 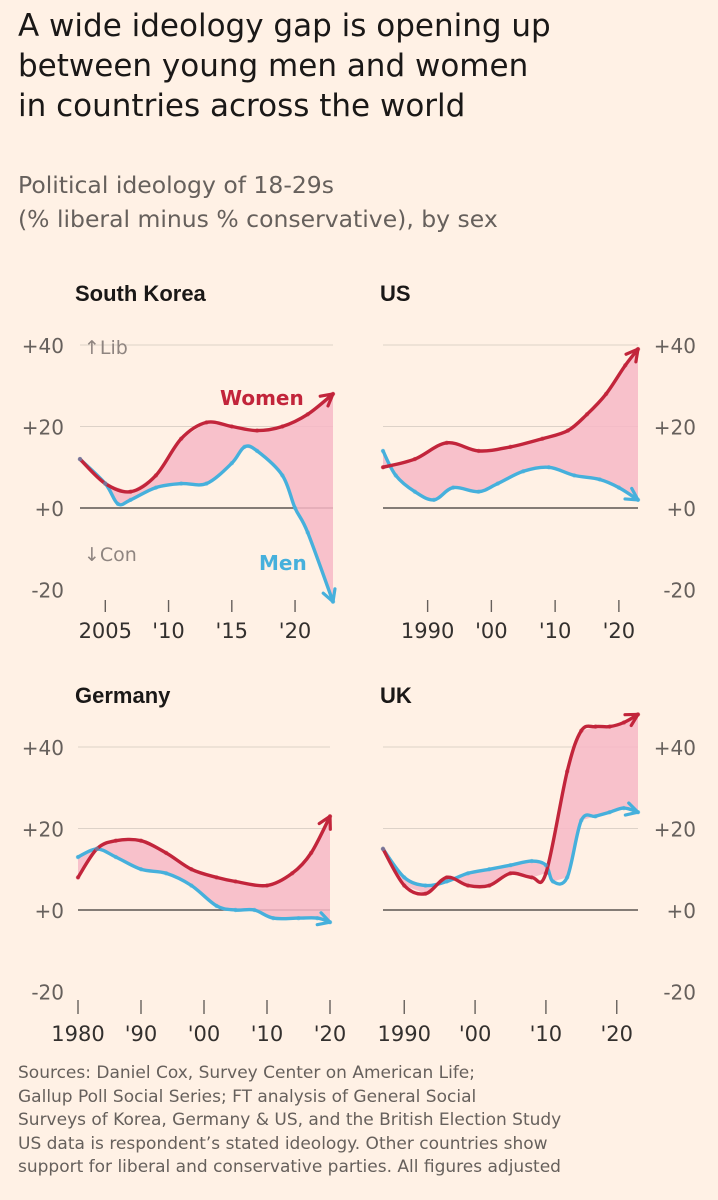 I want to click on title-line: between young men and women, so click(x=273, y=66).